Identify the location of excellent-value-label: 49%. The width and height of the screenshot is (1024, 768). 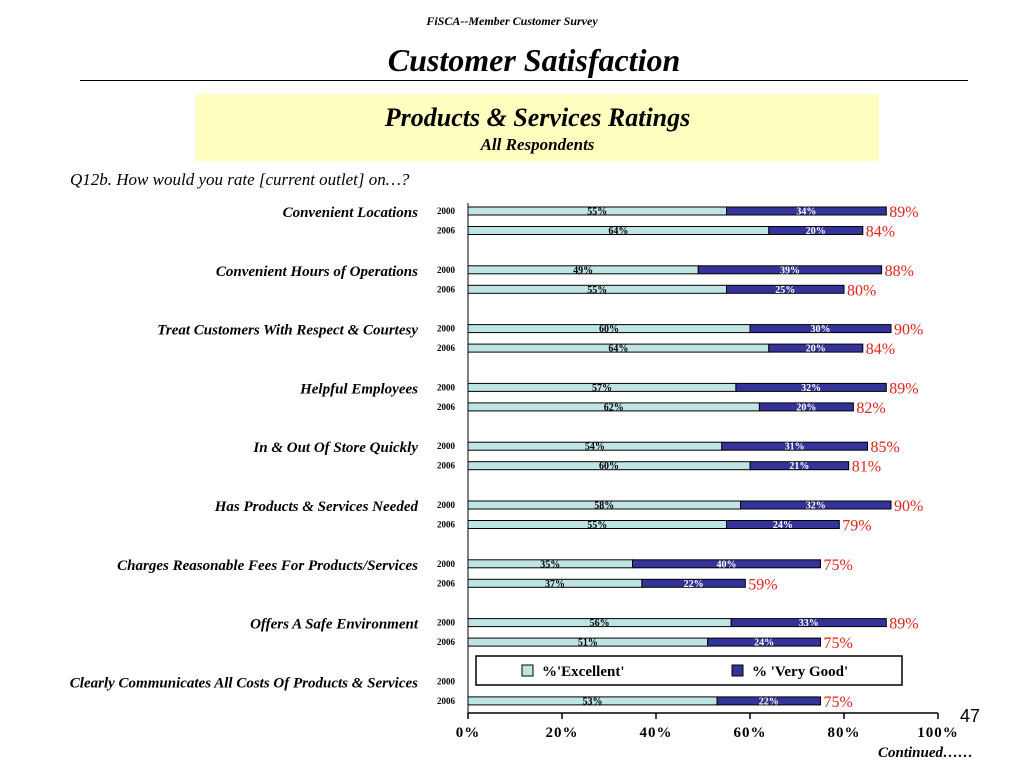
(583, 270).